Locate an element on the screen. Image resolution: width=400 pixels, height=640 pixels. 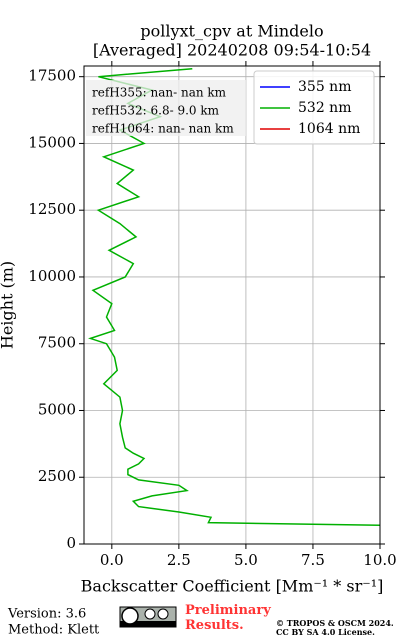
y-tick-label: 17500 is located at coordinates (52, 76).